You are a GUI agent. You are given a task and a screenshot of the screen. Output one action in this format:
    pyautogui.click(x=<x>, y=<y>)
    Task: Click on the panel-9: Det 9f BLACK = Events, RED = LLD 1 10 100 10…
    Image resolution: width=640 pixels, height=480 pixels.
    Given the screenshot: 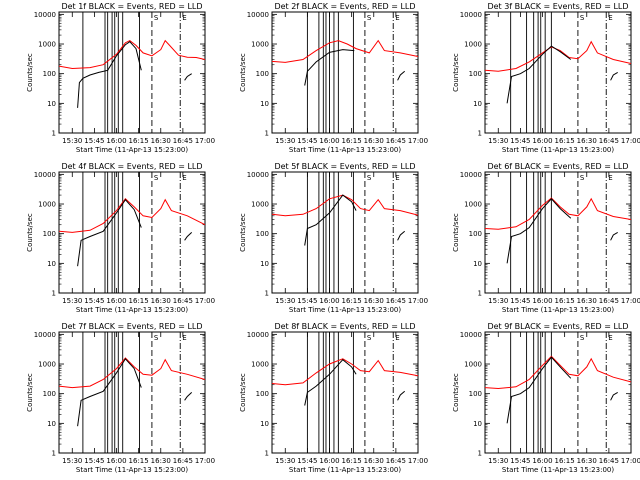 What is the action you would take?
    pyautogui.click(x=546, y=398)
    